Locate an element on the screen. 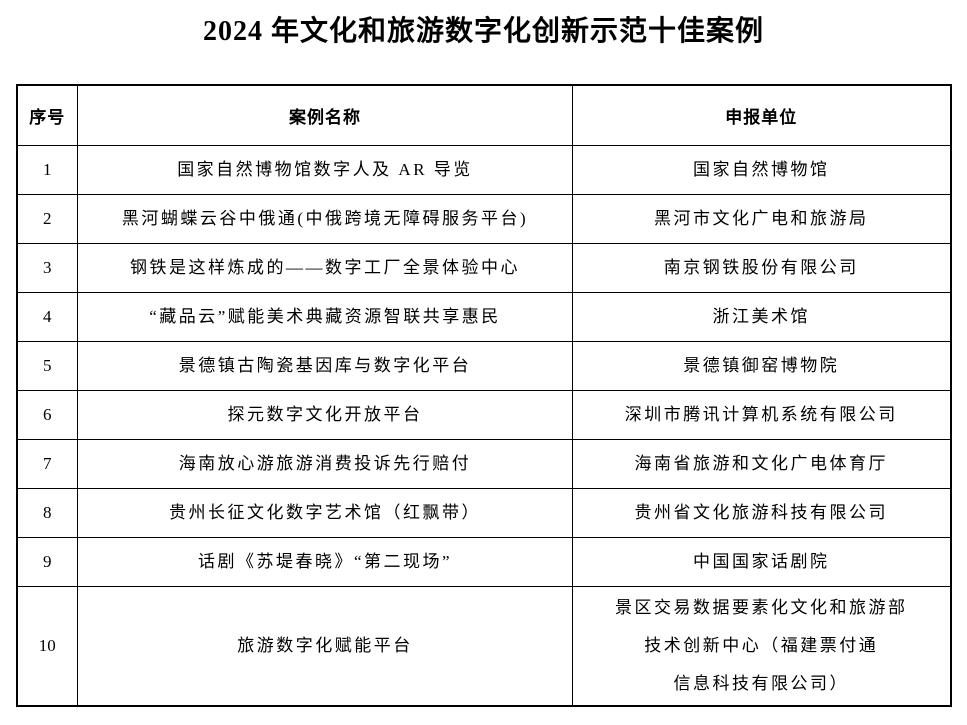 The width and height of the screenshot is (967, 725). case-name-cell: 黑河蝴蝶云谷中俄通(中俄跨境无障碍服务平台) is located at coordinates (325, 218).